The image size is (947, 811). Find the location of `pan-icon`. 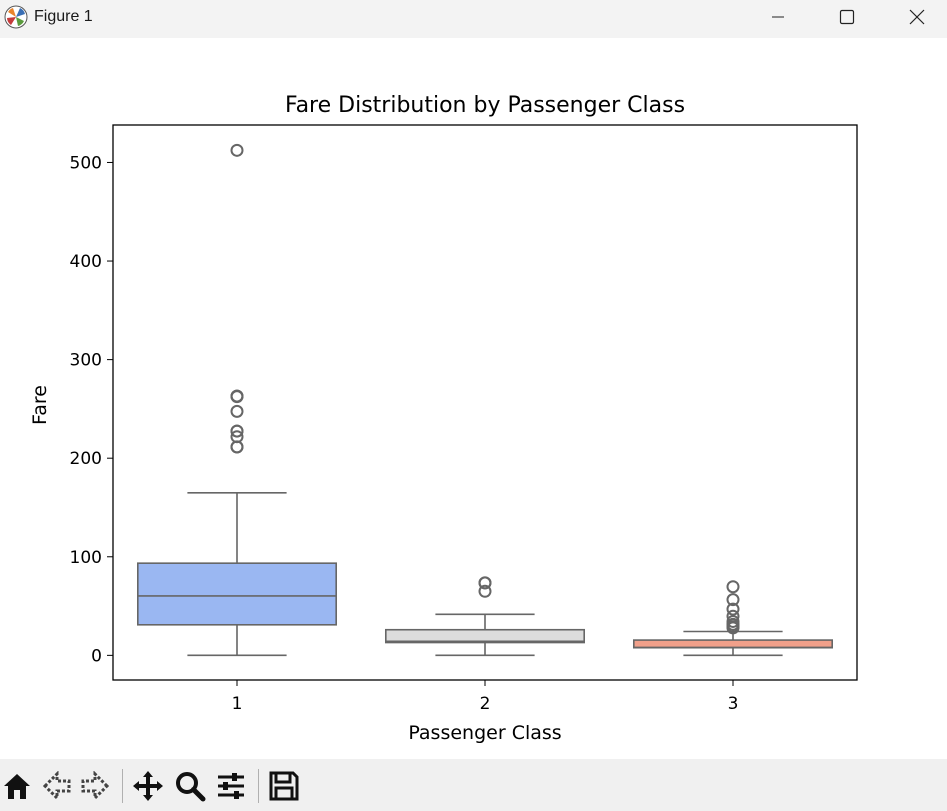

pan-icon is located at coordinates (148, 786).